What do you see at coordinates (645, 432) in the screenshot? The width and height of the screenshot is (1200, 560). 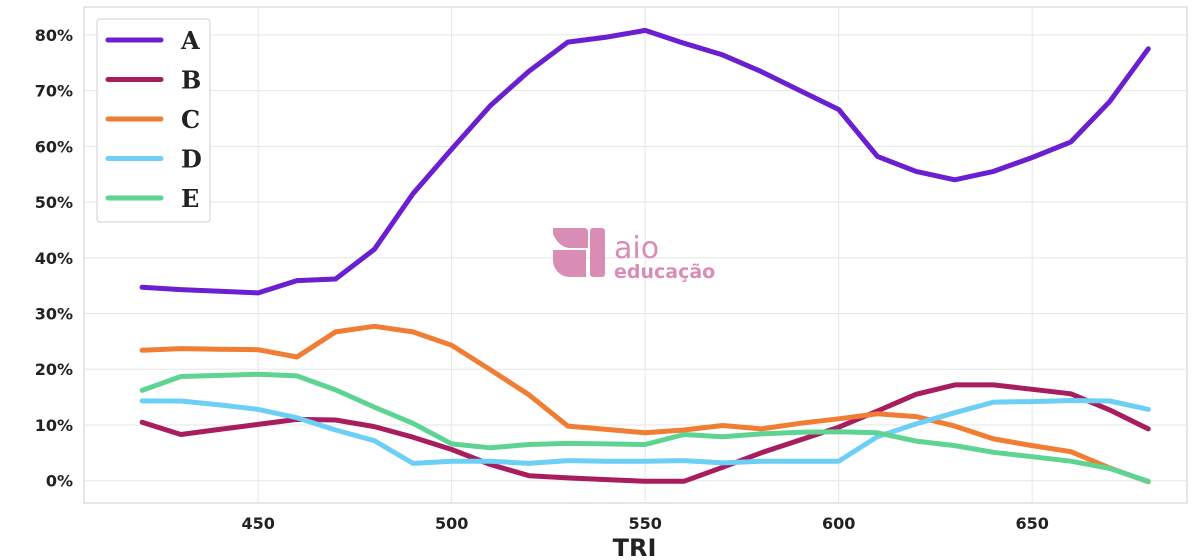 I see `series-line-d` at bounding box center [645, 432].